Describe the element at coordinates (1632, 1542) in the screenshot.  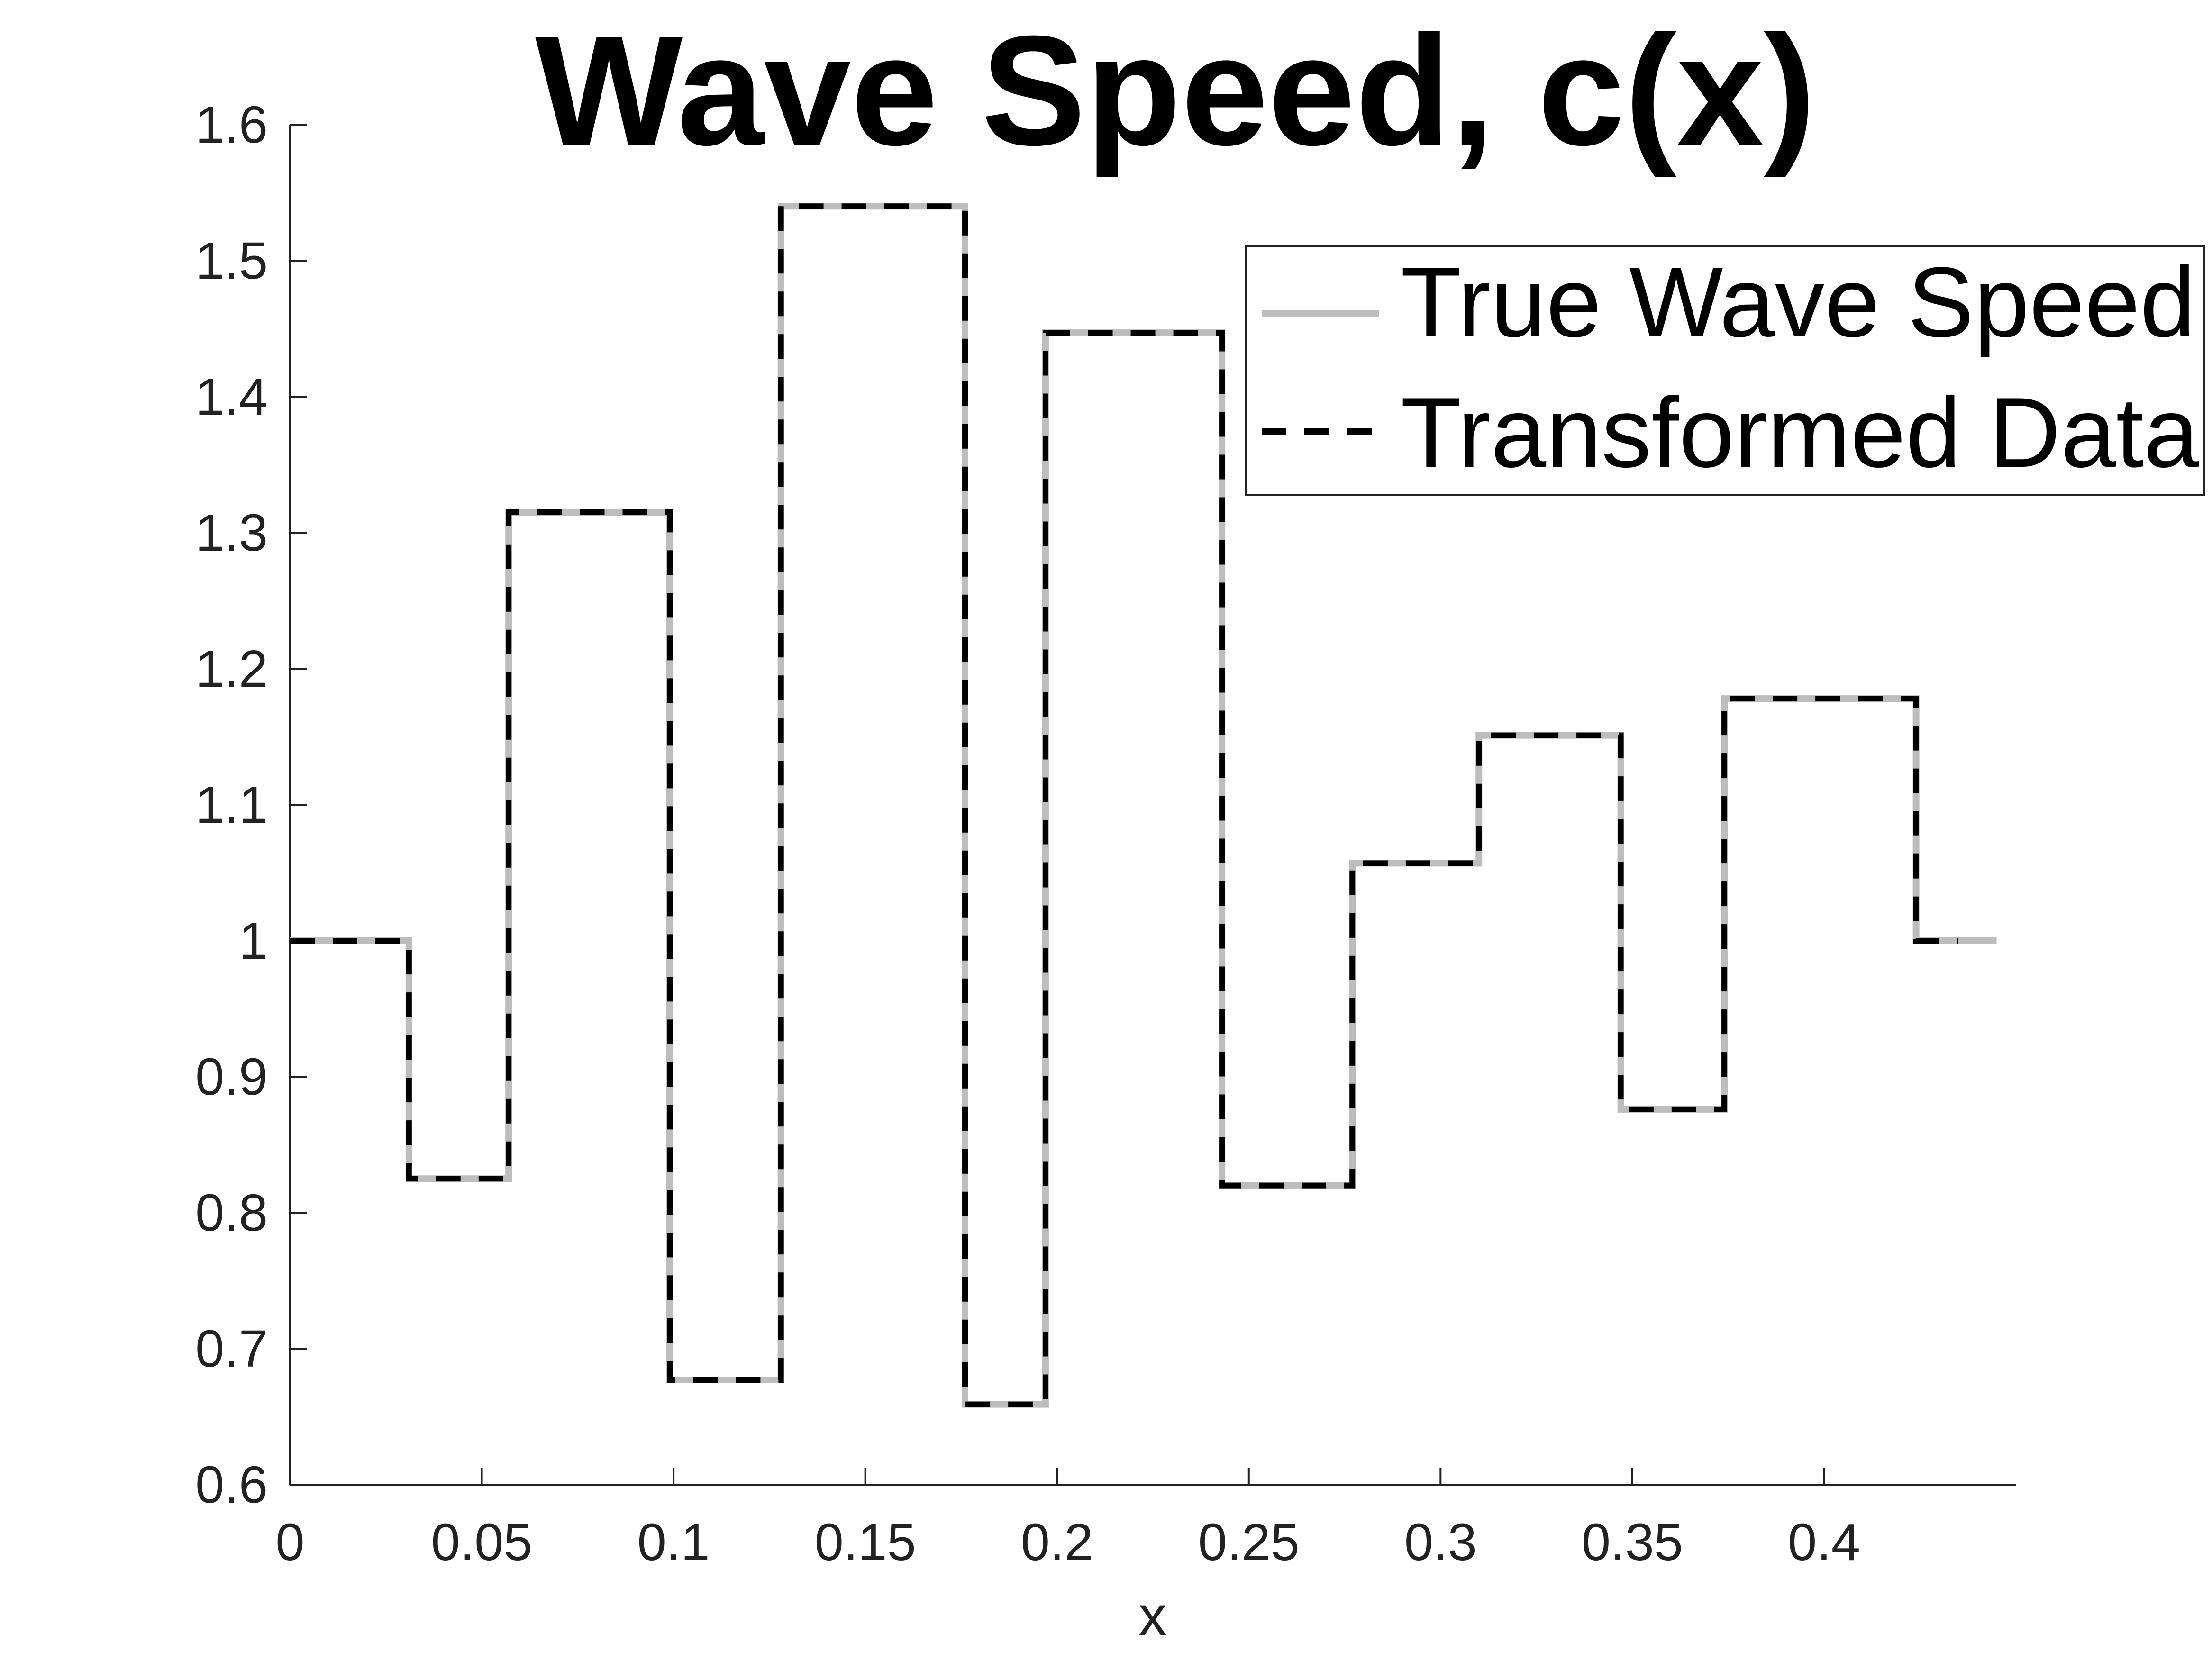
I see `x-tick-label: 0.35` at that location.